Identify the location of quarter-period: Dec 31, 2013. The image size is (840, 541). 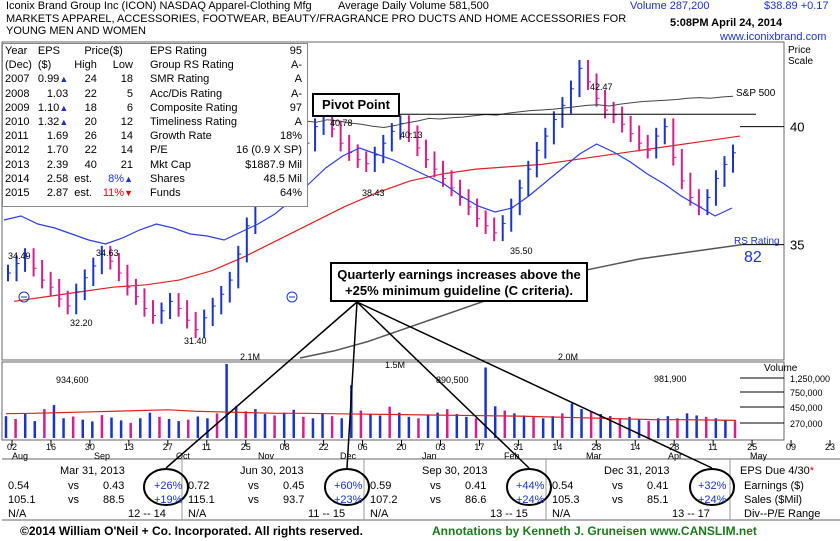
(637, 471).